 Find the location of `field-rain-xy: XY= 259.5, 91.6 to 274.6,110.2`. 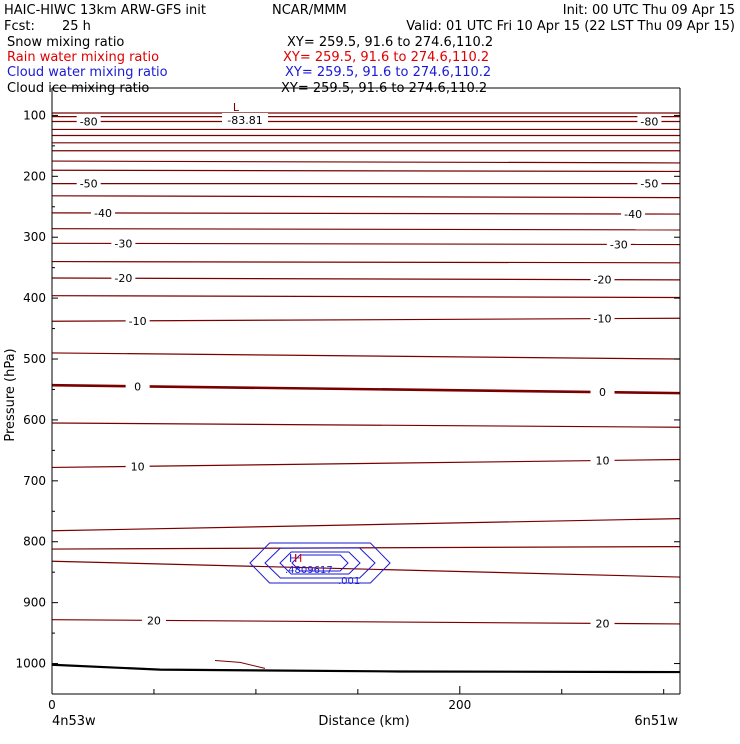

field-rain-xy: XY= 259.5, 91.6 to 274.6,110.2 is located at coordinates (386, 57).